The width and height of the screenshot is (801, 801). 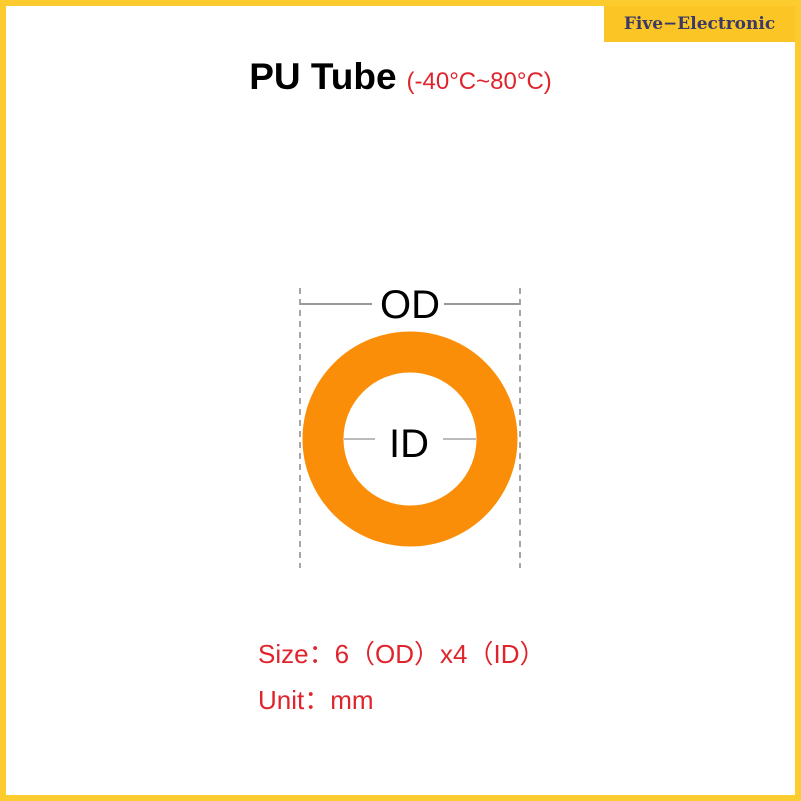 I want to click on id-label: ID, so click(x=409, y=444).